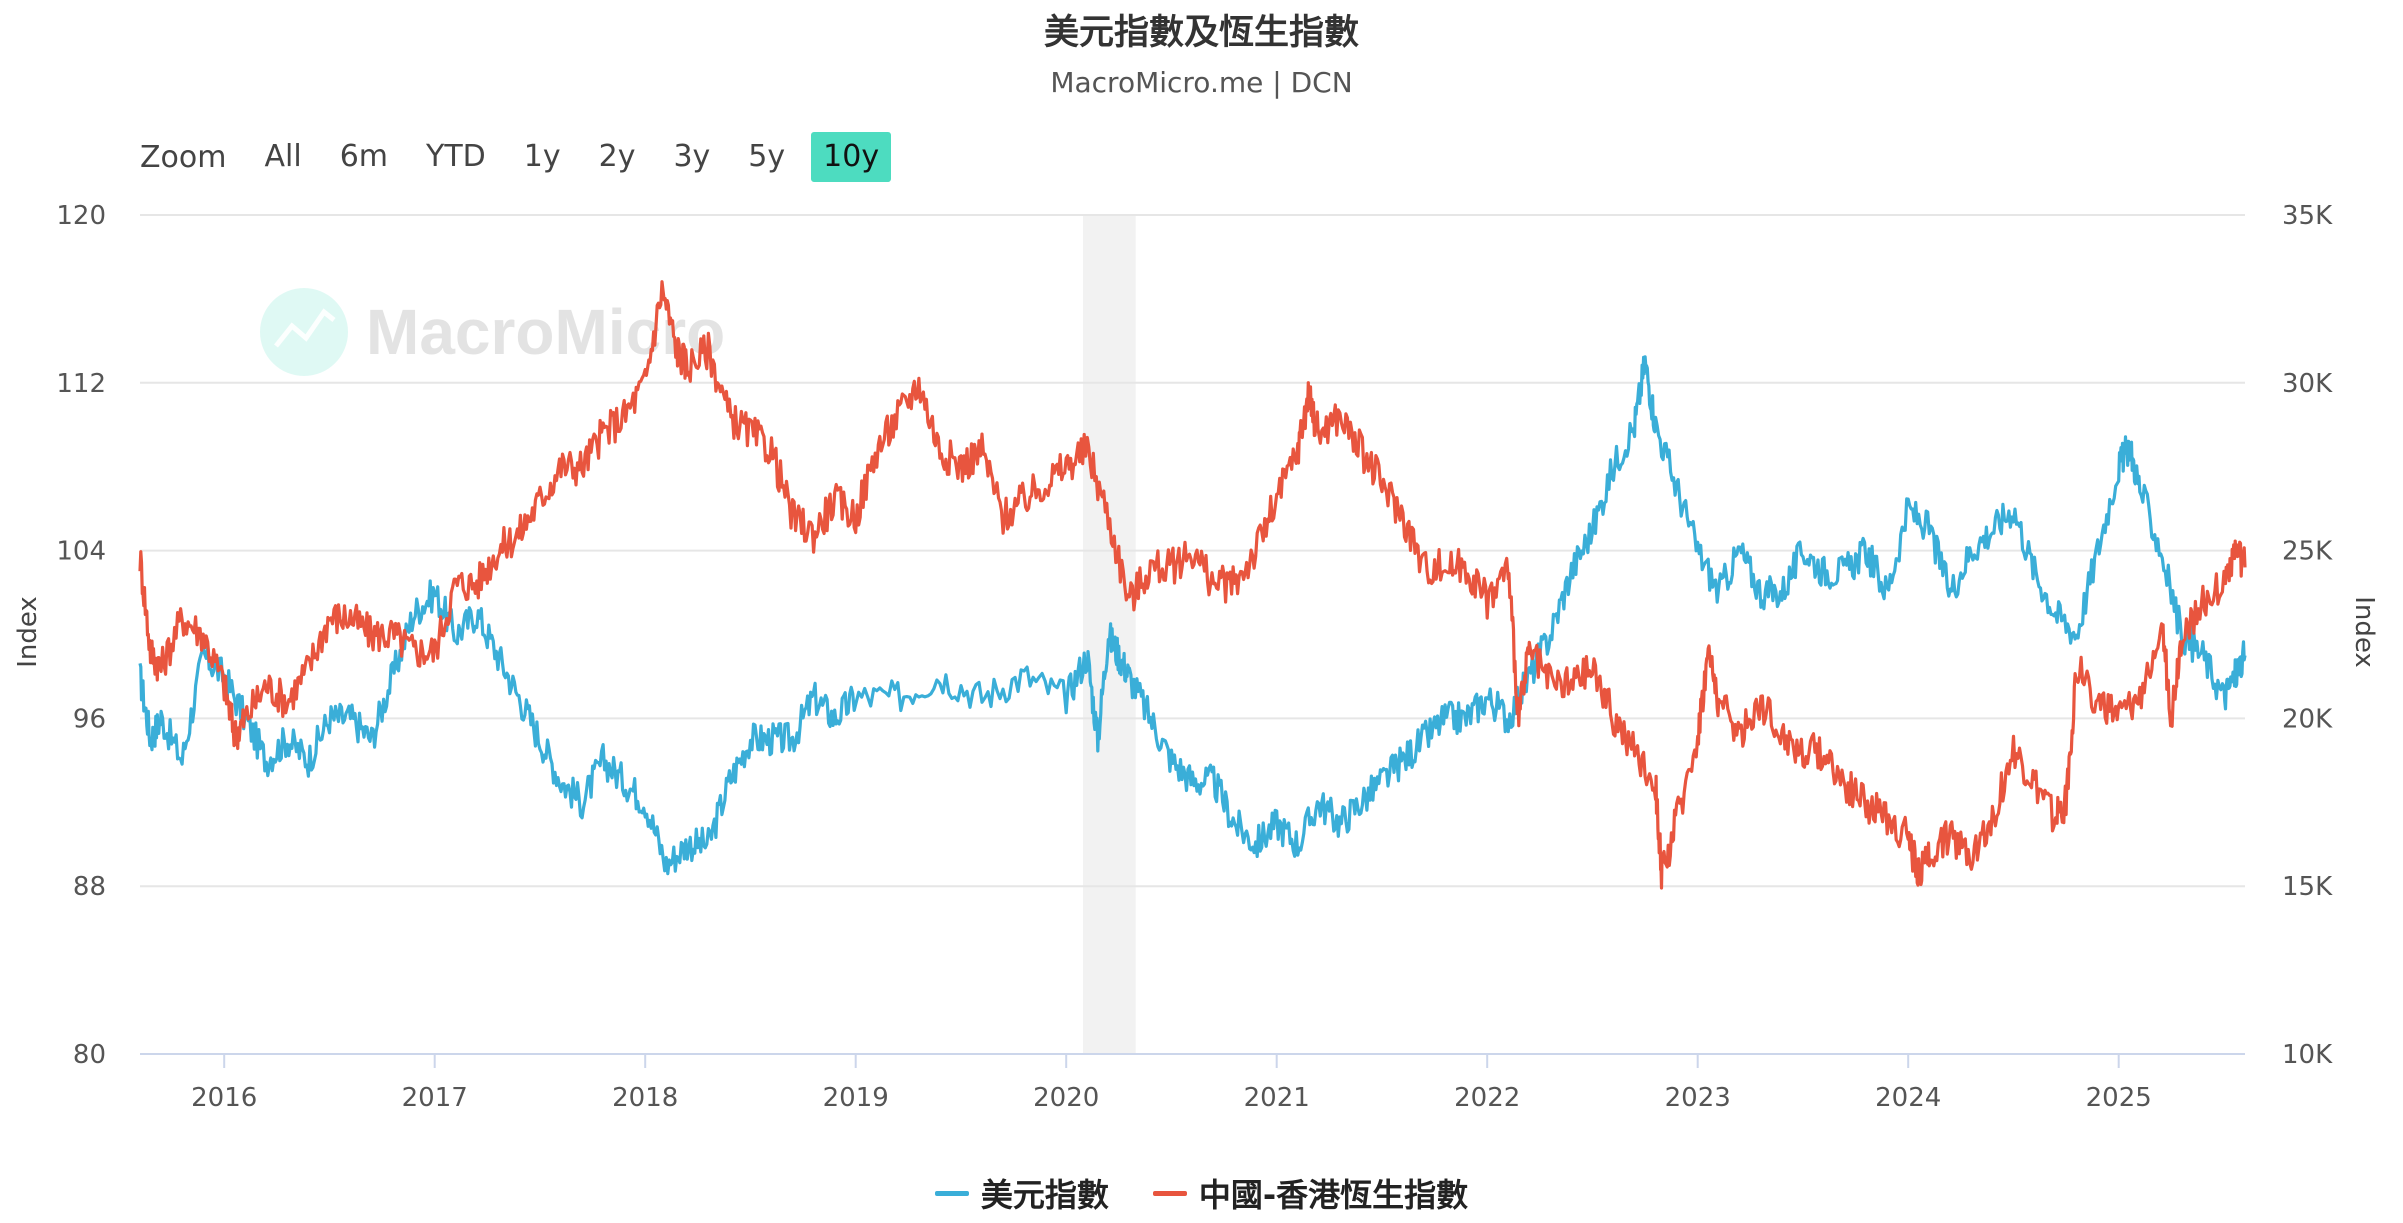  What do you see at coordinates (81, 216) in the screenshot?
I see `y-left-tick-label: 120` at bounding box center [81, 216].